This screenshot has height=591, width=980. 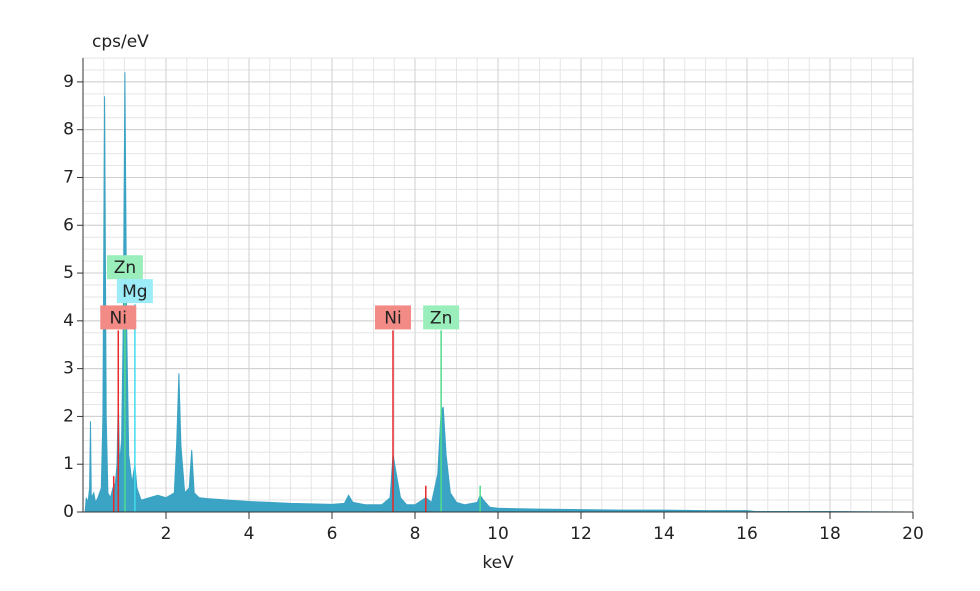 I want to click on y-axis-label: cps/eV, so click(x=120, y=42).